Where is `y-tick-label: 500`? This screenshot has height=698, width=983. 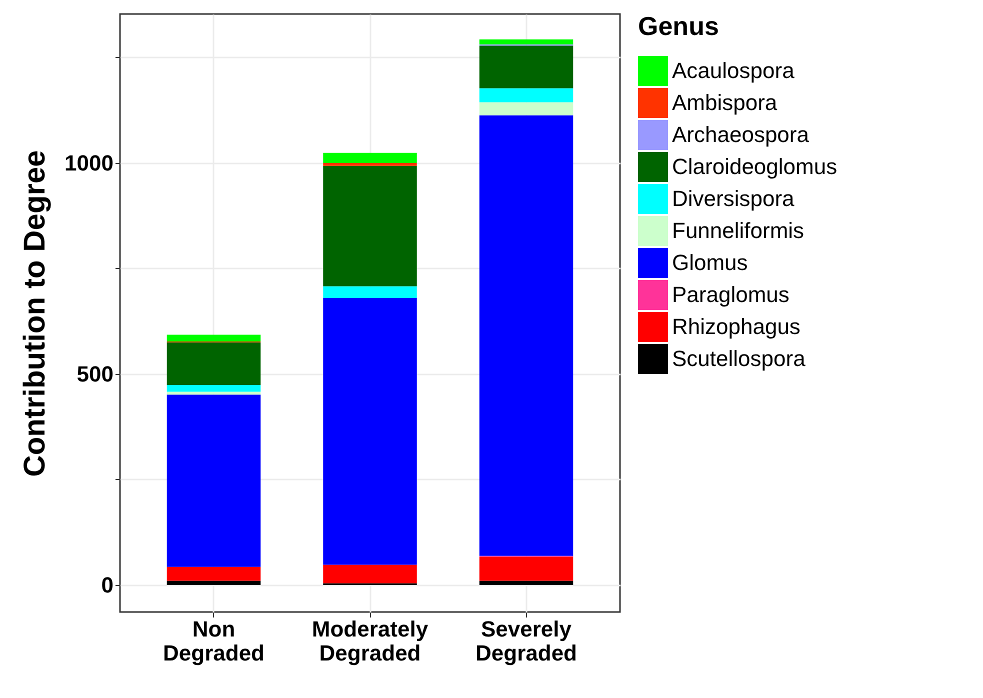
y-tick-label: 500 is located at coordinates (95, 373).